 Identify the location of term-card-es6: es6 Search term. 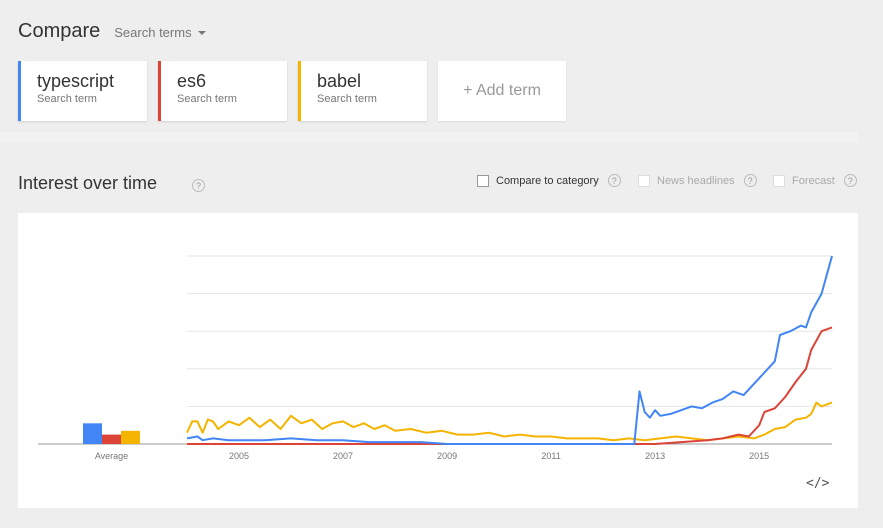
(222, 91).